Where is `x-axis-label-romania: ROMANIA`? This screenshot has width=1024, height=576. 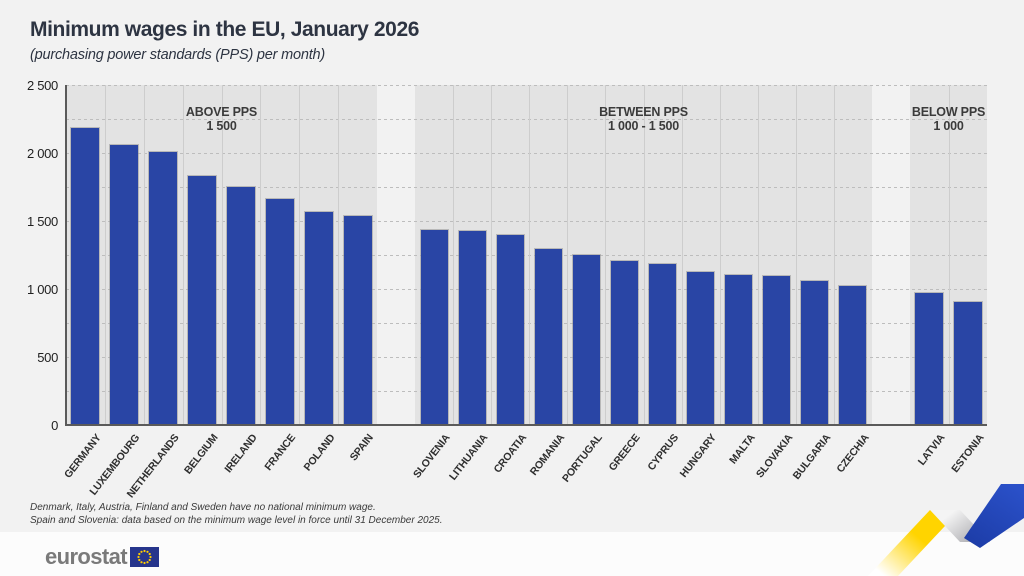
x-axis-label-romania: ROMANIA is located at coordinates (547, 455).